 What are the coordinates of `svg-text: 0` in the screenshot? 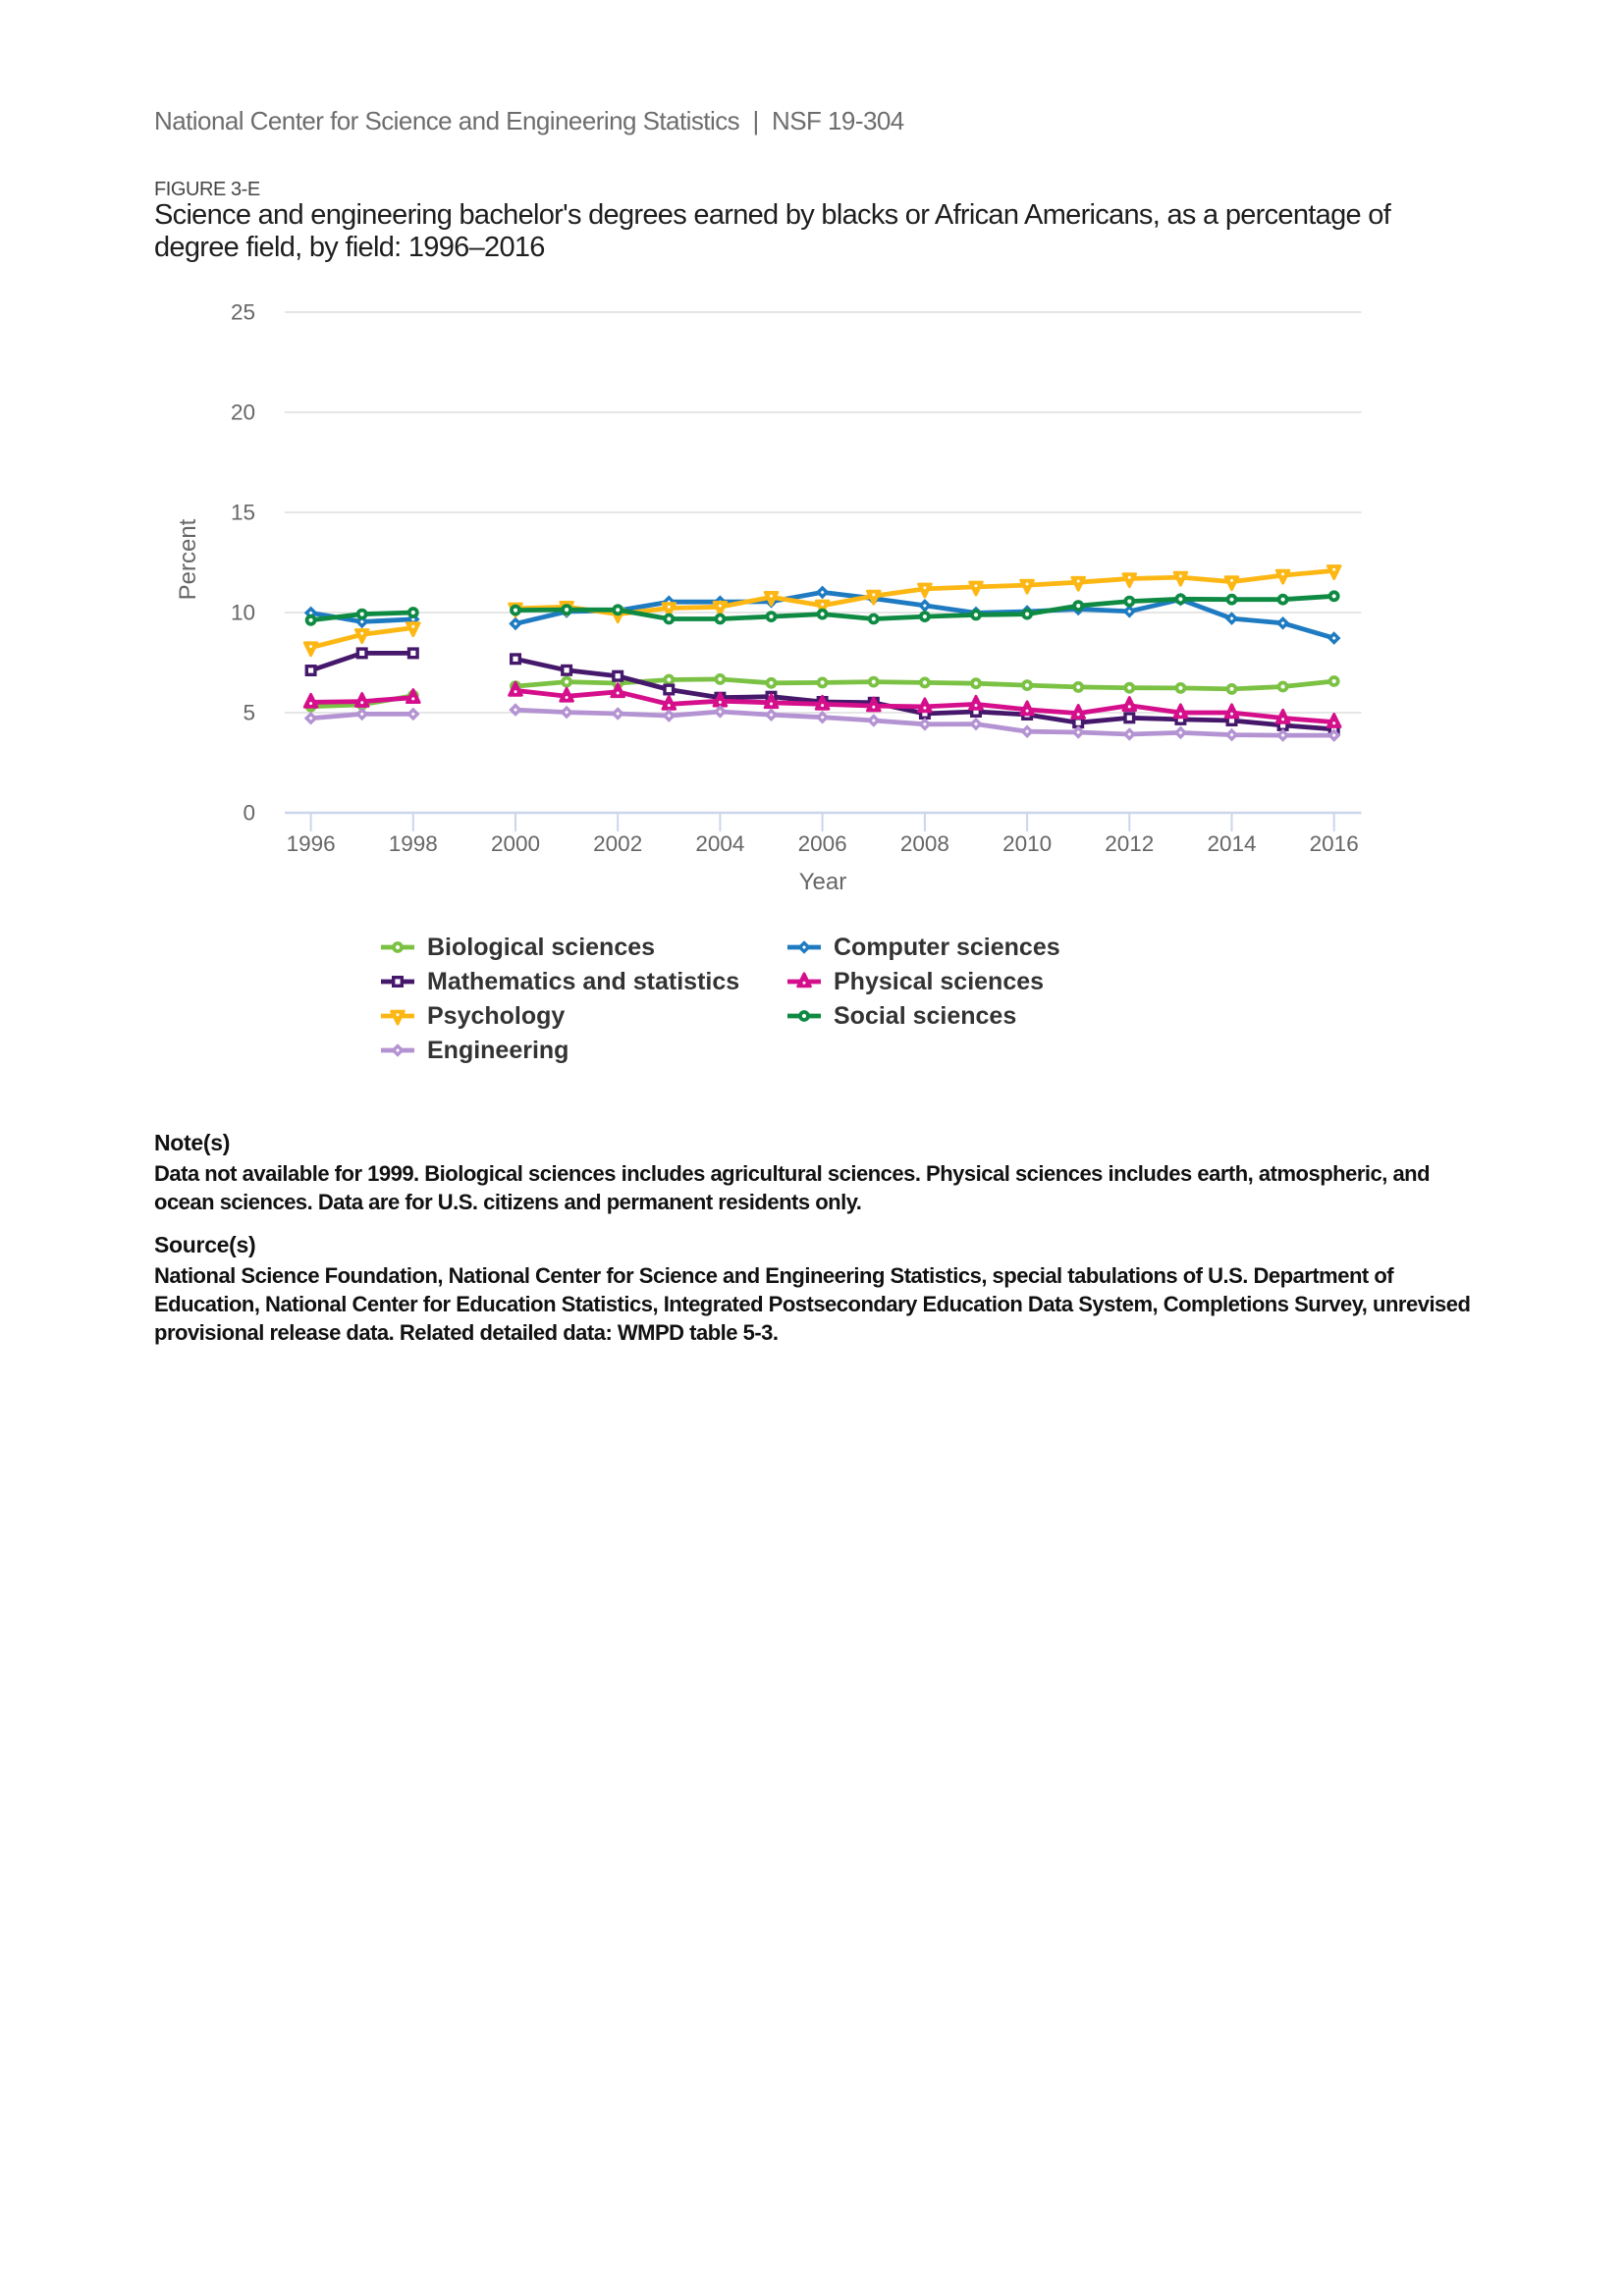 It's located at (249, 813).